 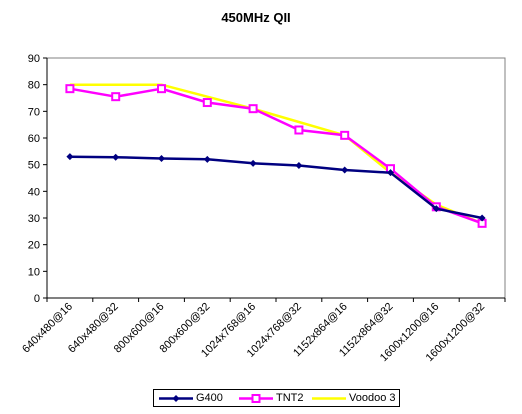 I want to click on y-tick-label: 0, so click(x=37, y=299).